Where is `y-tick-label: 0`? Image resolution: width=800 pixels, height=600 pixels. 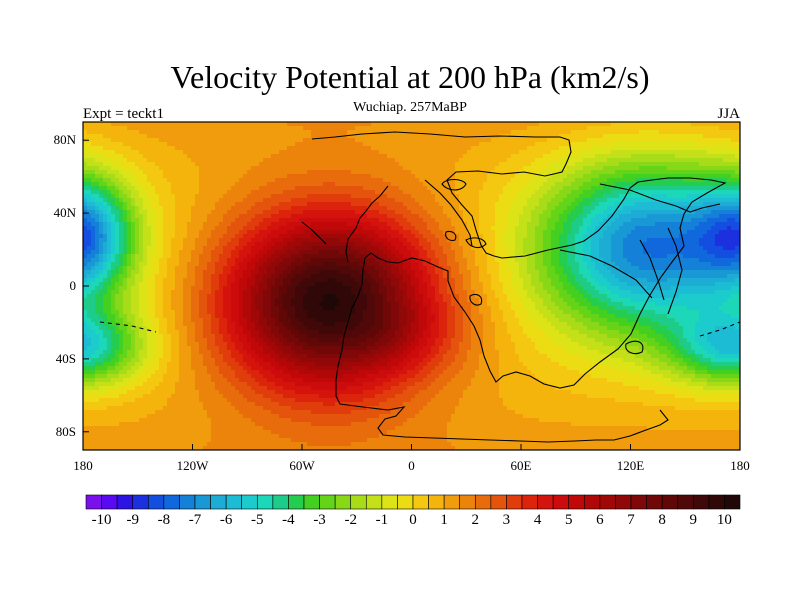 y-tick-label: 0 is located at coordinates (73, 285).